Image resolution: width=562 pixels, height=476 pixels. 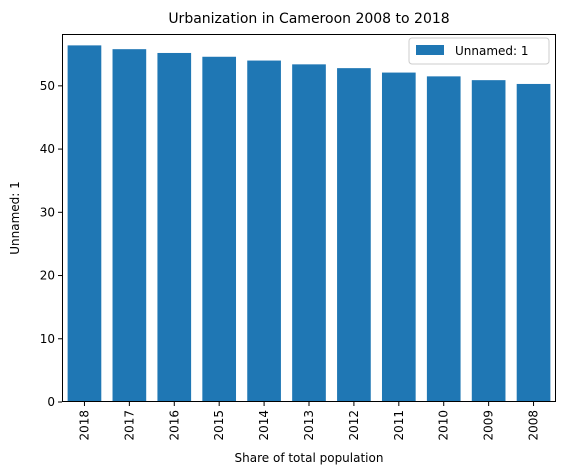 What do you see at coordinates (309, 425) in the screenshot?
I see `x-tick-label: 2013` at bounding box center [309, 425].